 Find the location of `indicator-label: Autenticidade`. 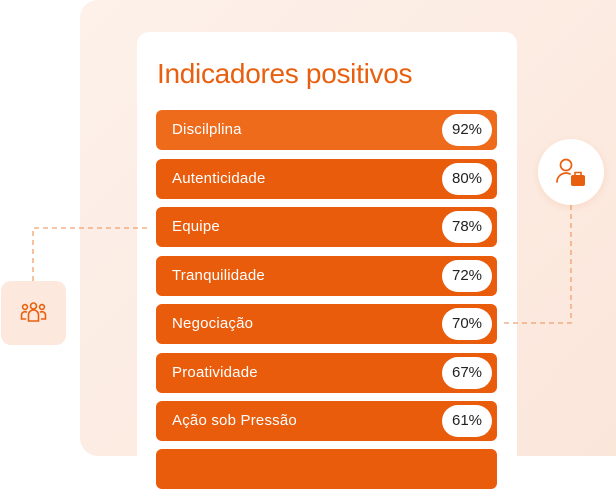

indicator-label: Autenticidade is located at coordinates (219, 178).